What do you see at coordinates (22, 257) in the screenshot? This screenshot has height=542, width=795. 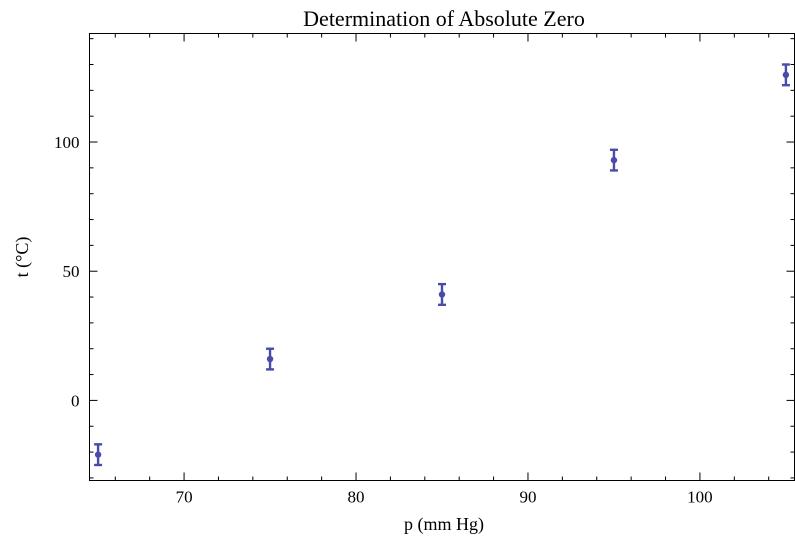 I see `y-axis-label: t (°C)` at bounding box center [22, 257].